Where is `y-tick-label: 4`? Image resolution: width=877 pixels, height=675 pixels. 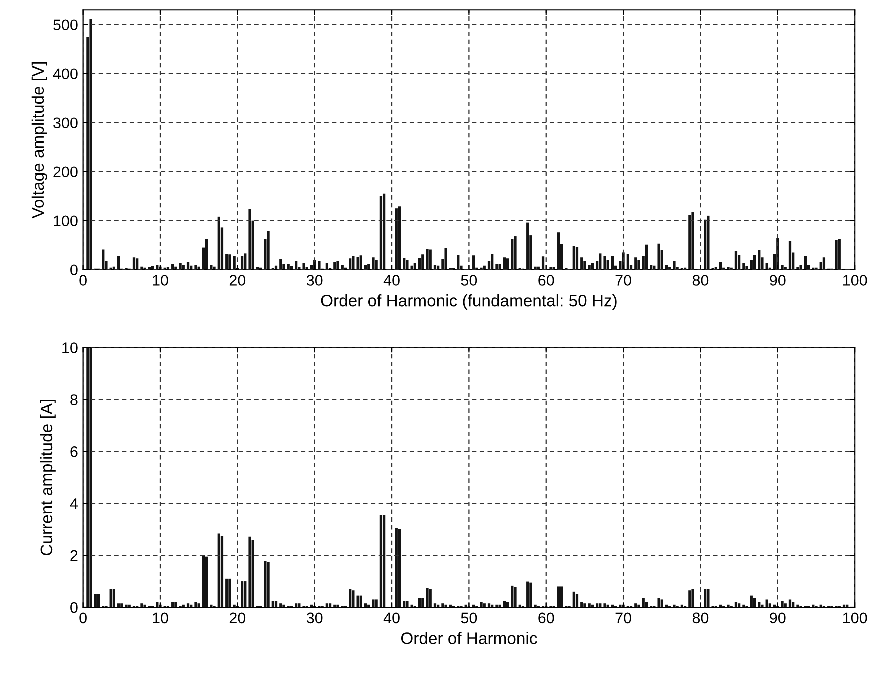
y-tick-label: 4 is located at coordinates (74, 504).